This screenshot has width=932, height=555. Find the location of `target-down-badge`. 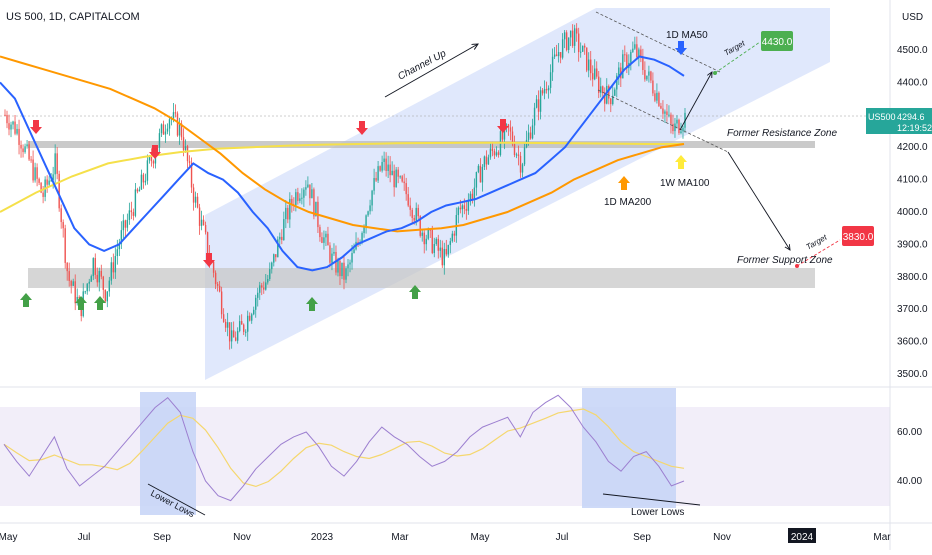

target-down-badge is located at coordinates (858, 236).